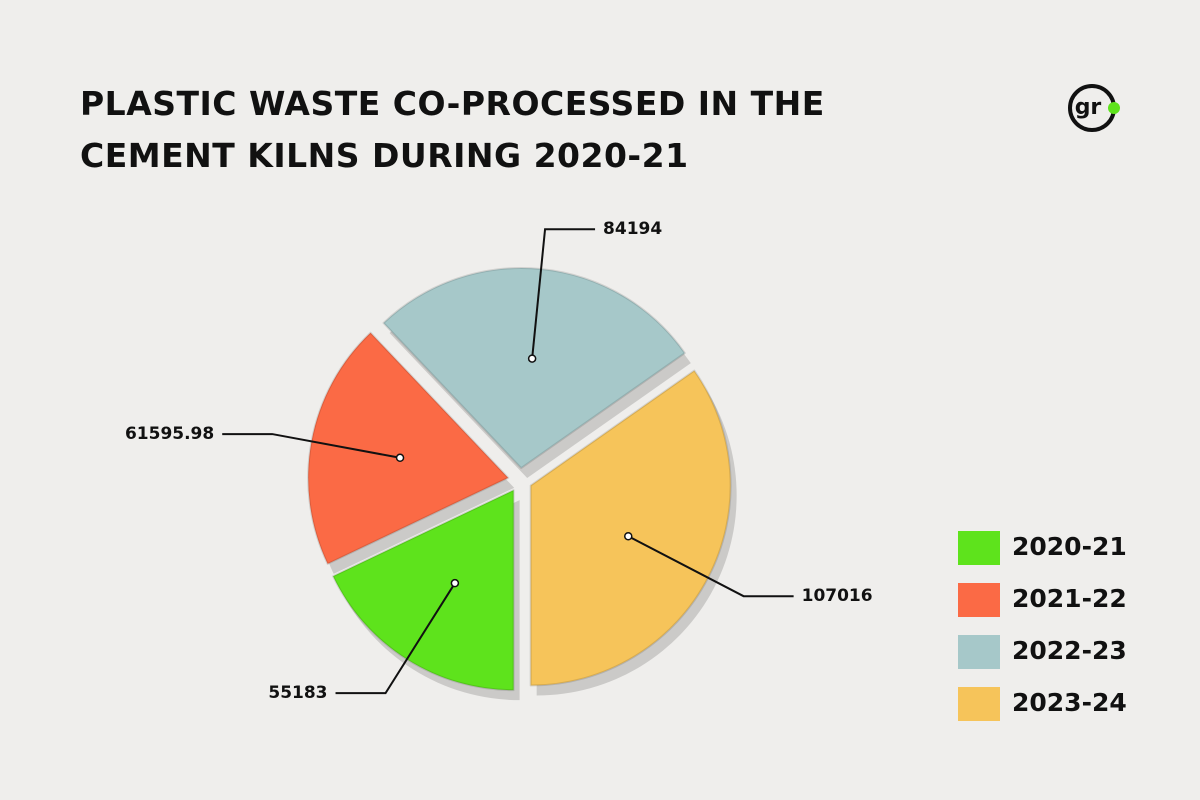  What do you see at coordinates (1069, 546) in the screenshot?
I see `legend-label: 2020-21` at bounding box center [1069, 546].